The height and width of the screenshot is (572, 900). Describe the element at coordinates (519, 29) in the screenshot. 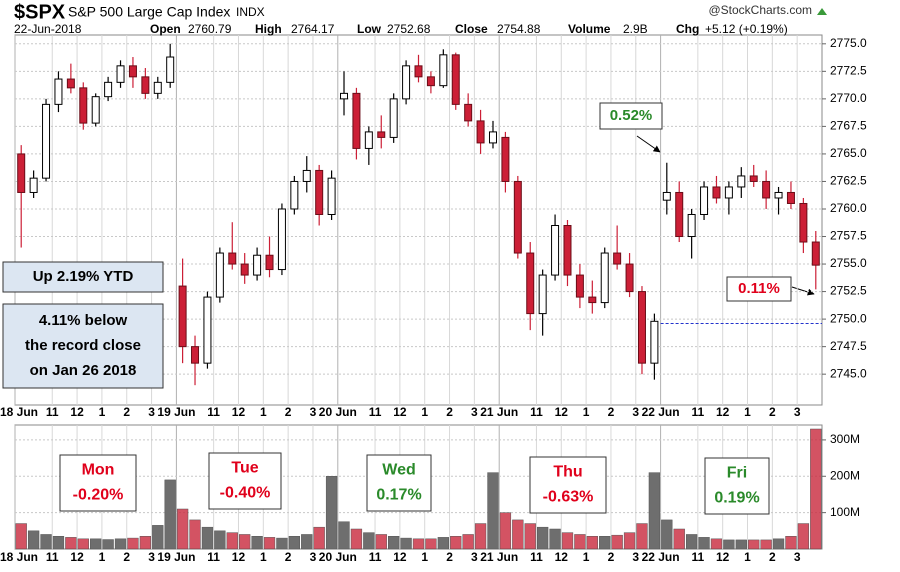

I see `field-value: 2754.88` at that location.